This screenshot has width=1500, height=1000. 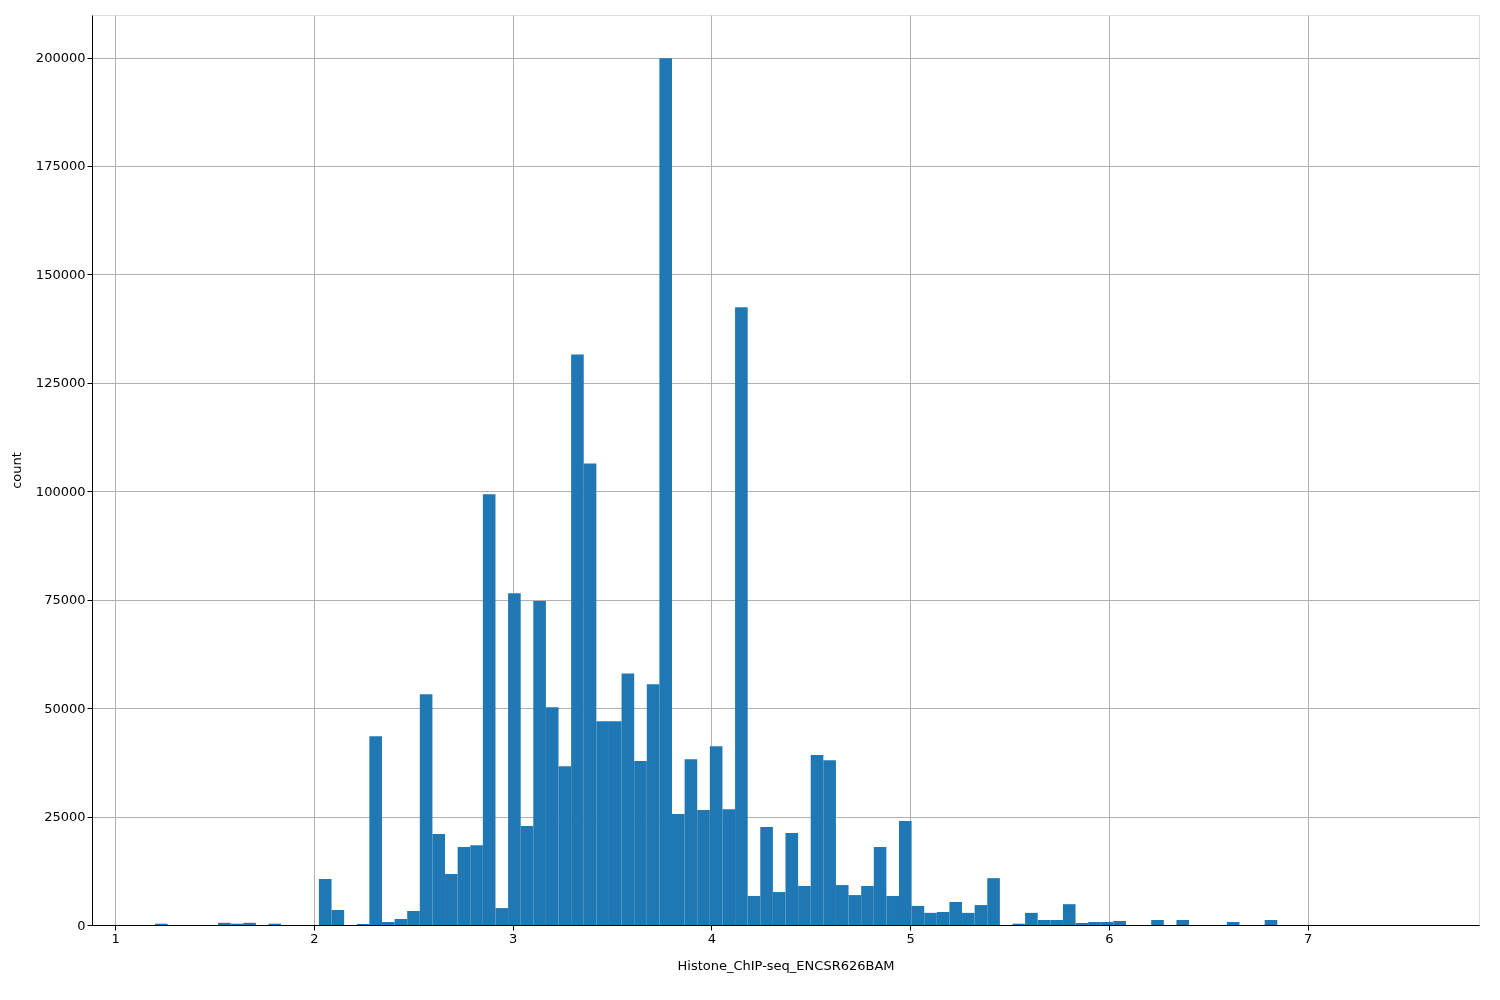 What do you see at coordinates (81, 925) in the screenshot?
I see `y-tick-label: 0` at bounding box center [81, 925].